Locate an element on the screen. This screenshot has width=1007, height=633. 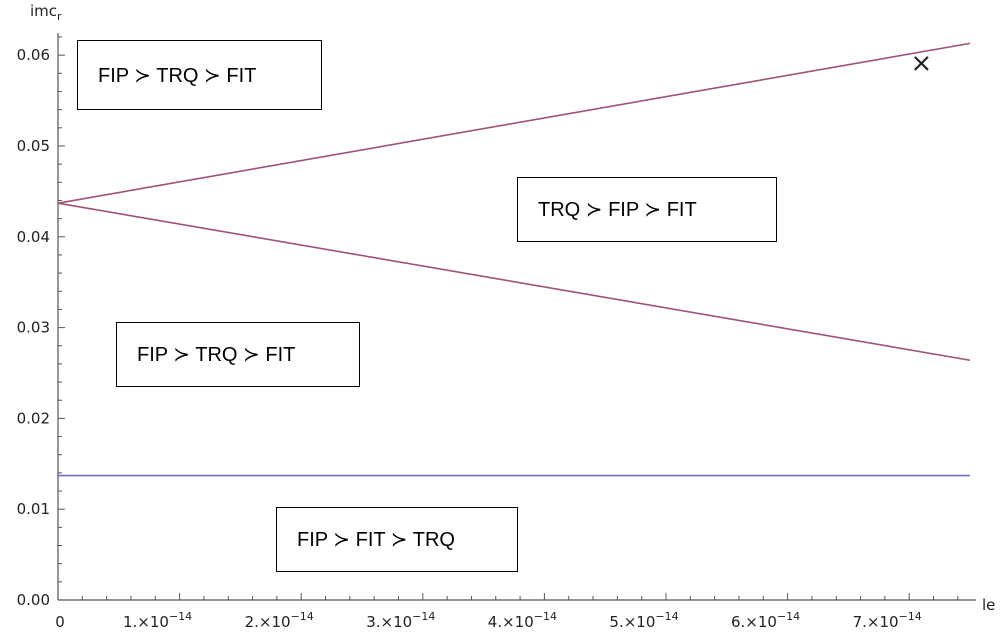
x-axis-title: le is located at coordinates (988, 605).